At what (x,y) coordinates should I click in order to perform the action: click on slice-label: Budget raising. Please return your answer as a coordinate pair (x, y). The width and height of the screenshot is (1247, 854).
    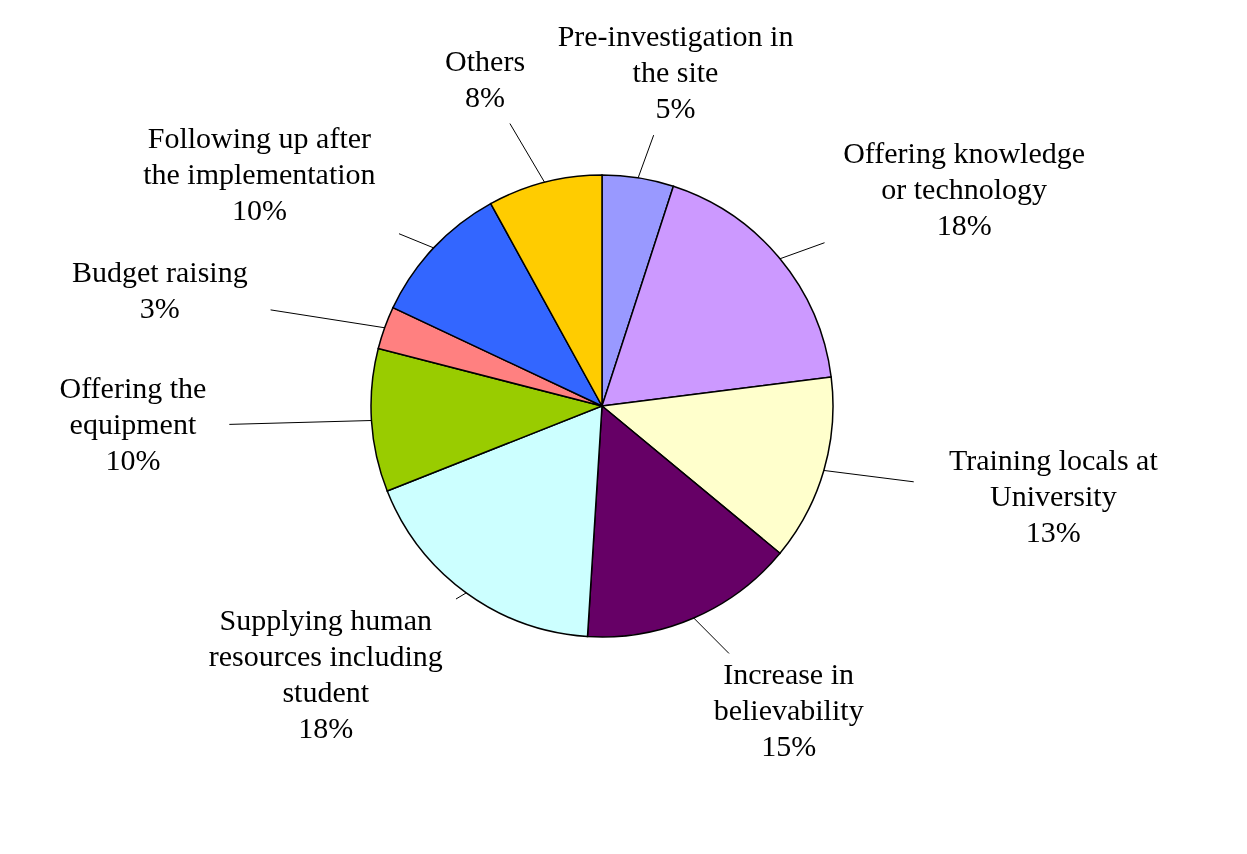
    Looking at the image, I should click on (159, 271).